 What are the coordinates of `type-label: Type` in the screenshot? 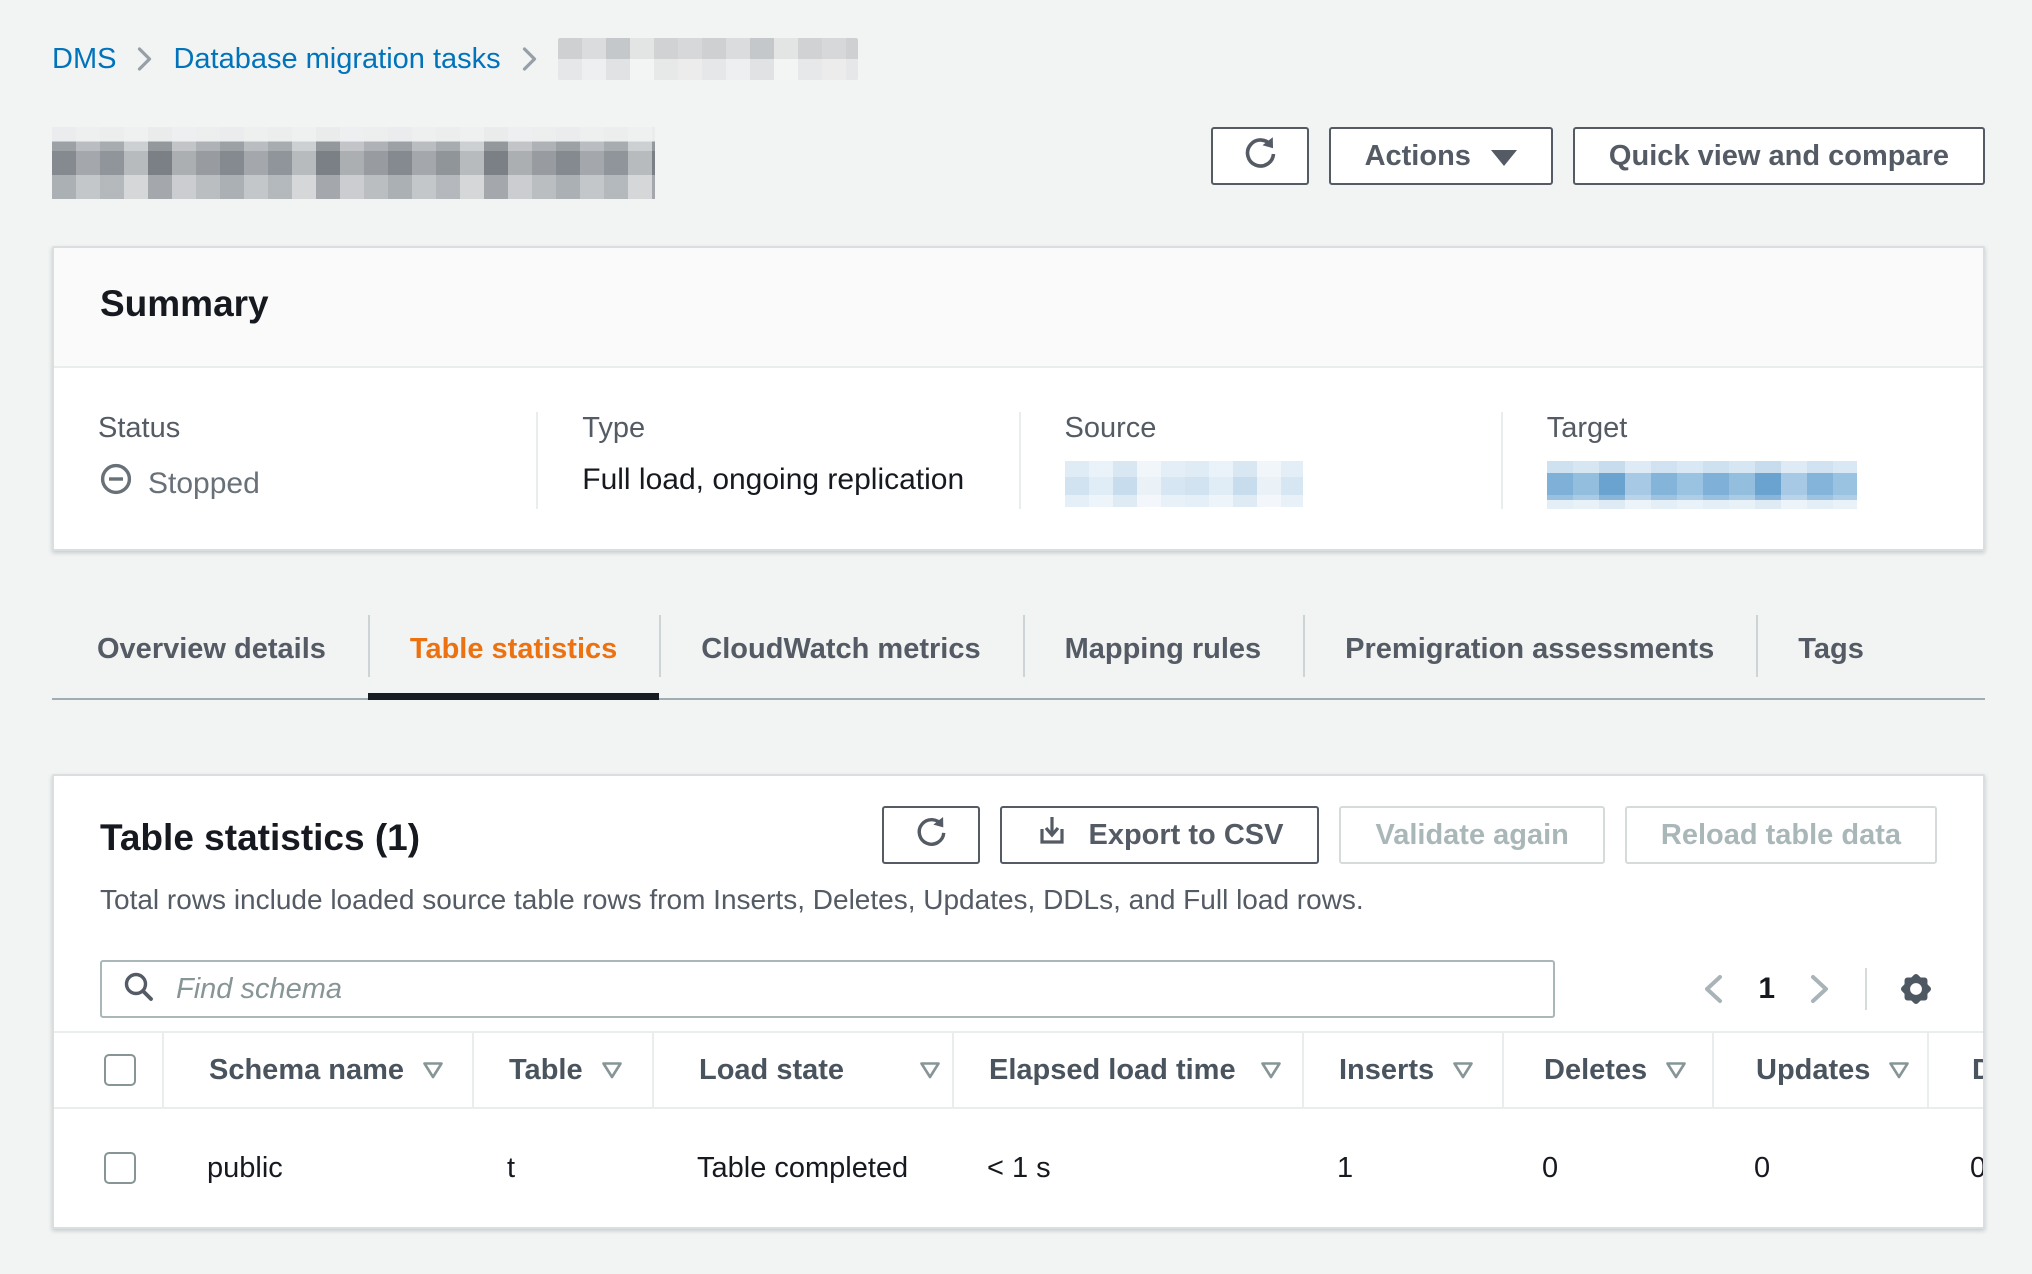 It's located at (614, 428).